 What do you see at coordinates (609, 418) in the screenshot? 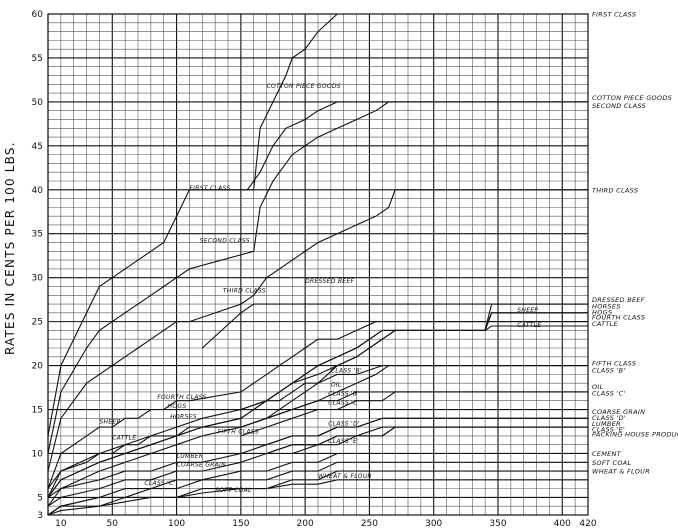
I see `right-series-label: CLASS 'D'` at bounding box center [609, 418].